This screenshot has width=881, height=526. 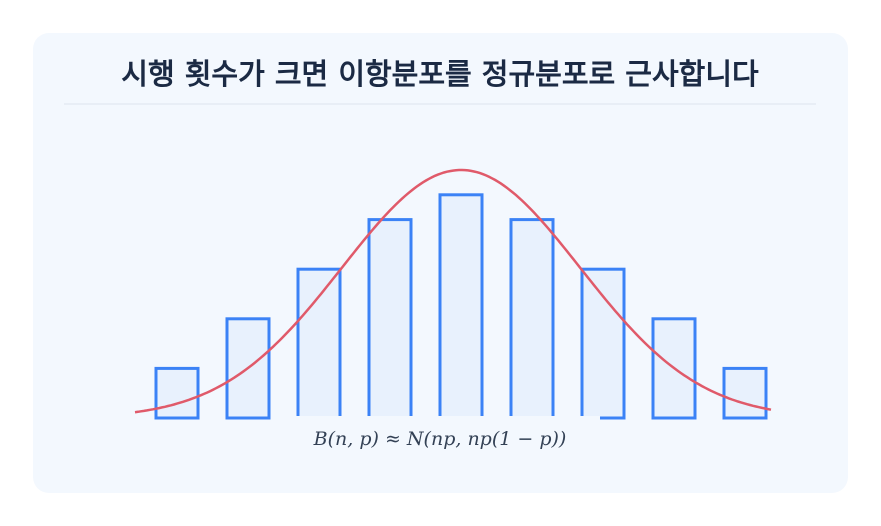 I want to click on formula-backdrop, so click(x=440, y=436).